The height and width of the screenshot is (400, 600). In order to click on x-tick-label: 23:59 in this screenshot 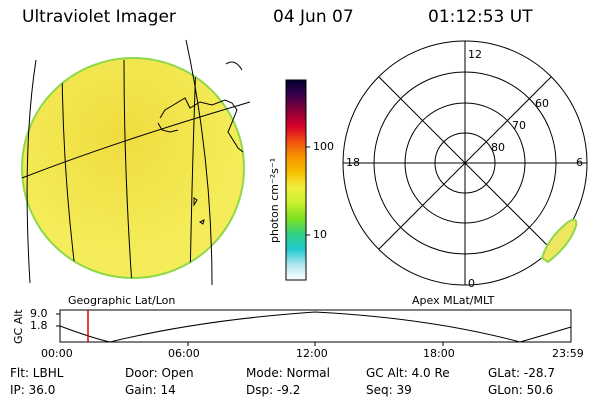, I will do `click(568, 353)`.